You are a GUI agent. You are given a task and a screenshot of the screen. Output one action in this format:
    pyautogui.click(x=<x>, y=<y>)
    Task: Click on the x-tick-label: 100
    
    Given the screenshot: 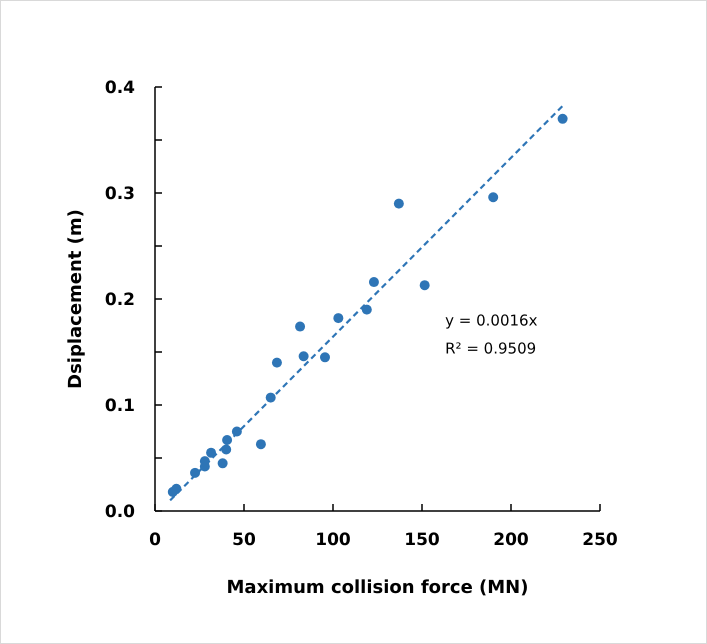 What is the action you would take?
    pyautogui.click(x=333, y=540)
    